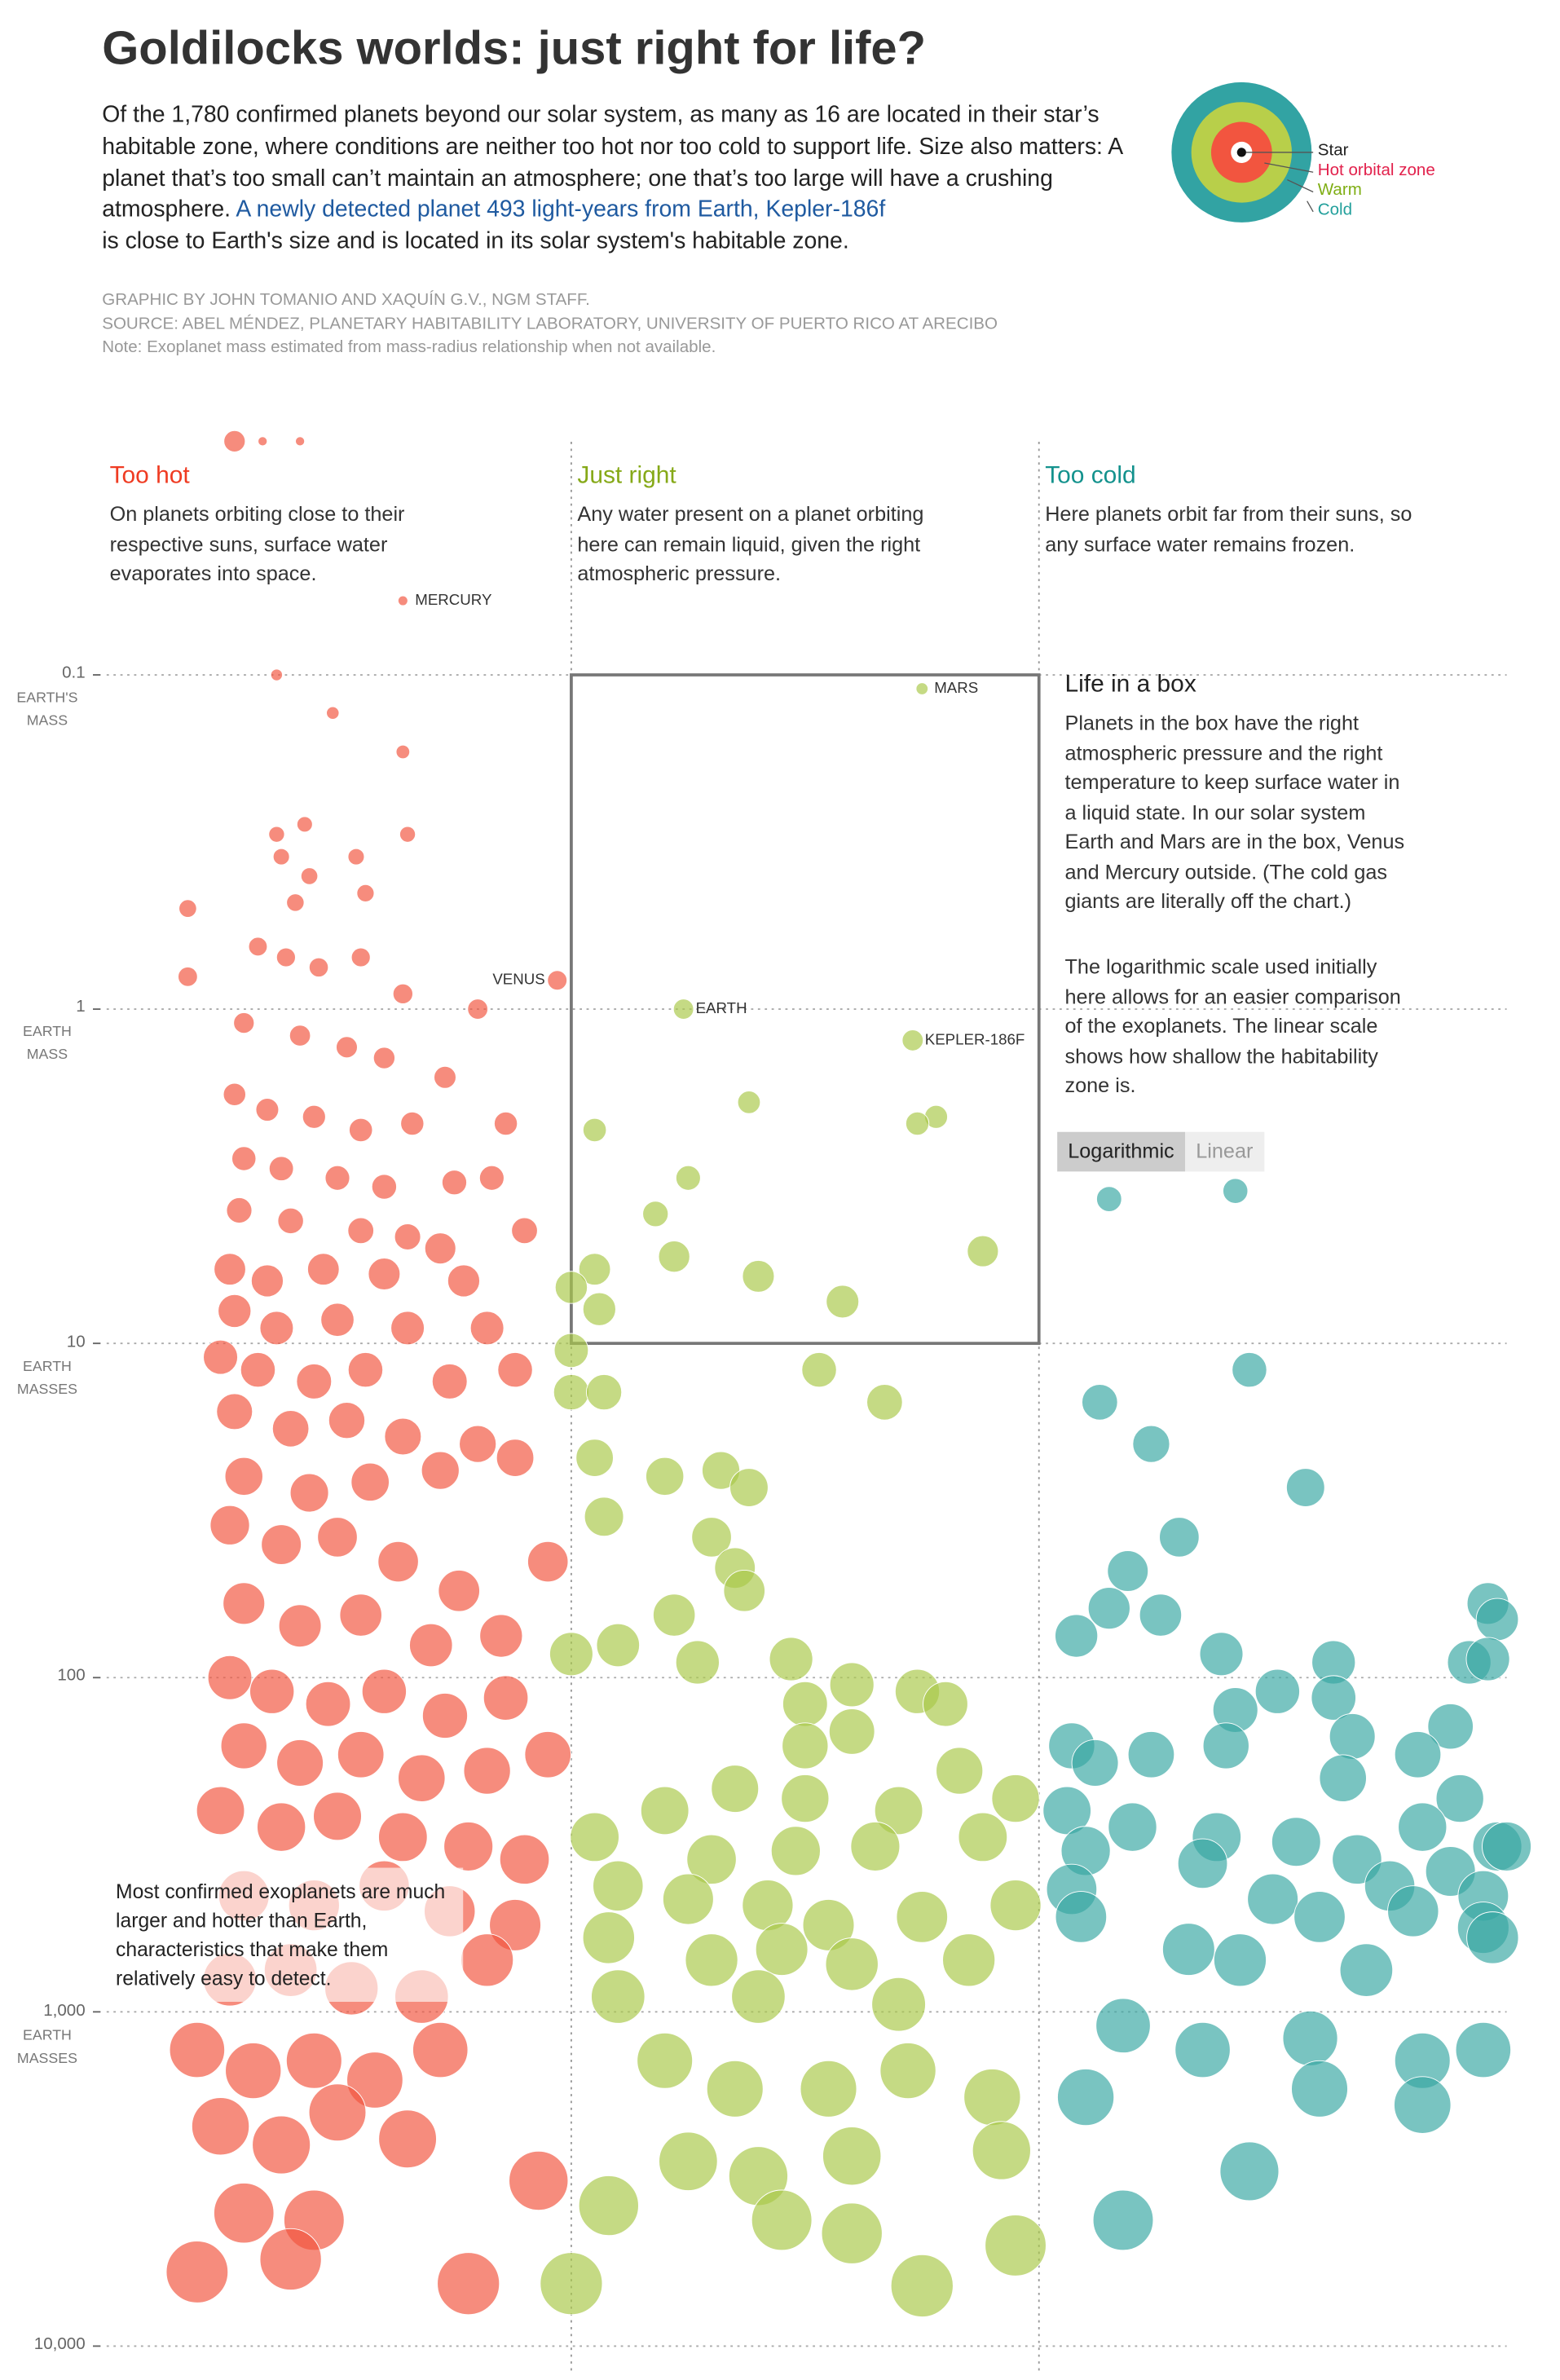  What do you see at coordinates (1335, 211) in the screenshot?
I see `orbit-legend-label: Cold` at bounding box center [1335, 211].